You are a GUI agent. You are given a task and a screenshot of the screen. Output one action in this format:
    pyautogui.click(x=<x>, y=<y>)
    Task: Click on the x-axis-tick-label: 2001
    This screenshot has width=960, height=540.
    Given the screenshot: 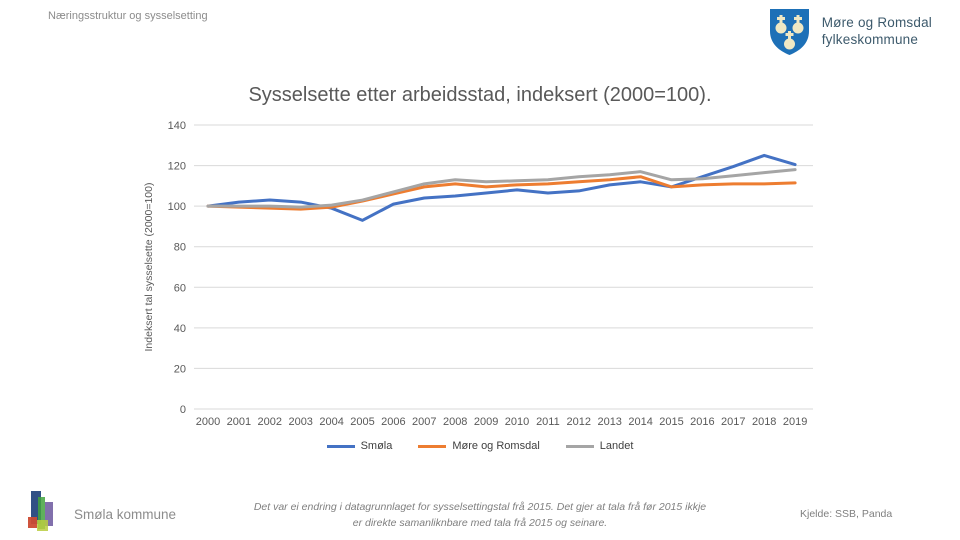 What is the action you would take?
    pyautogui.click(x=239, y=422)
    